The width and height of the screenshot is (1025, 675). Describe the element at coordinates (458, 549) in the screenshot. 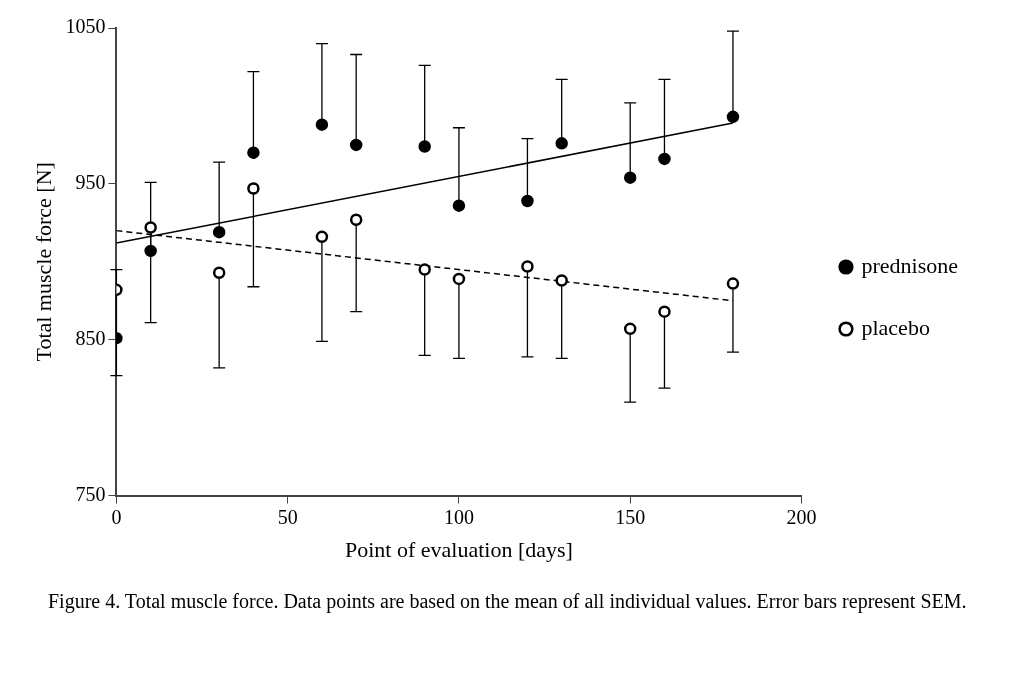

I see `x-axis-title: Point of evaluation [days]` at that location.